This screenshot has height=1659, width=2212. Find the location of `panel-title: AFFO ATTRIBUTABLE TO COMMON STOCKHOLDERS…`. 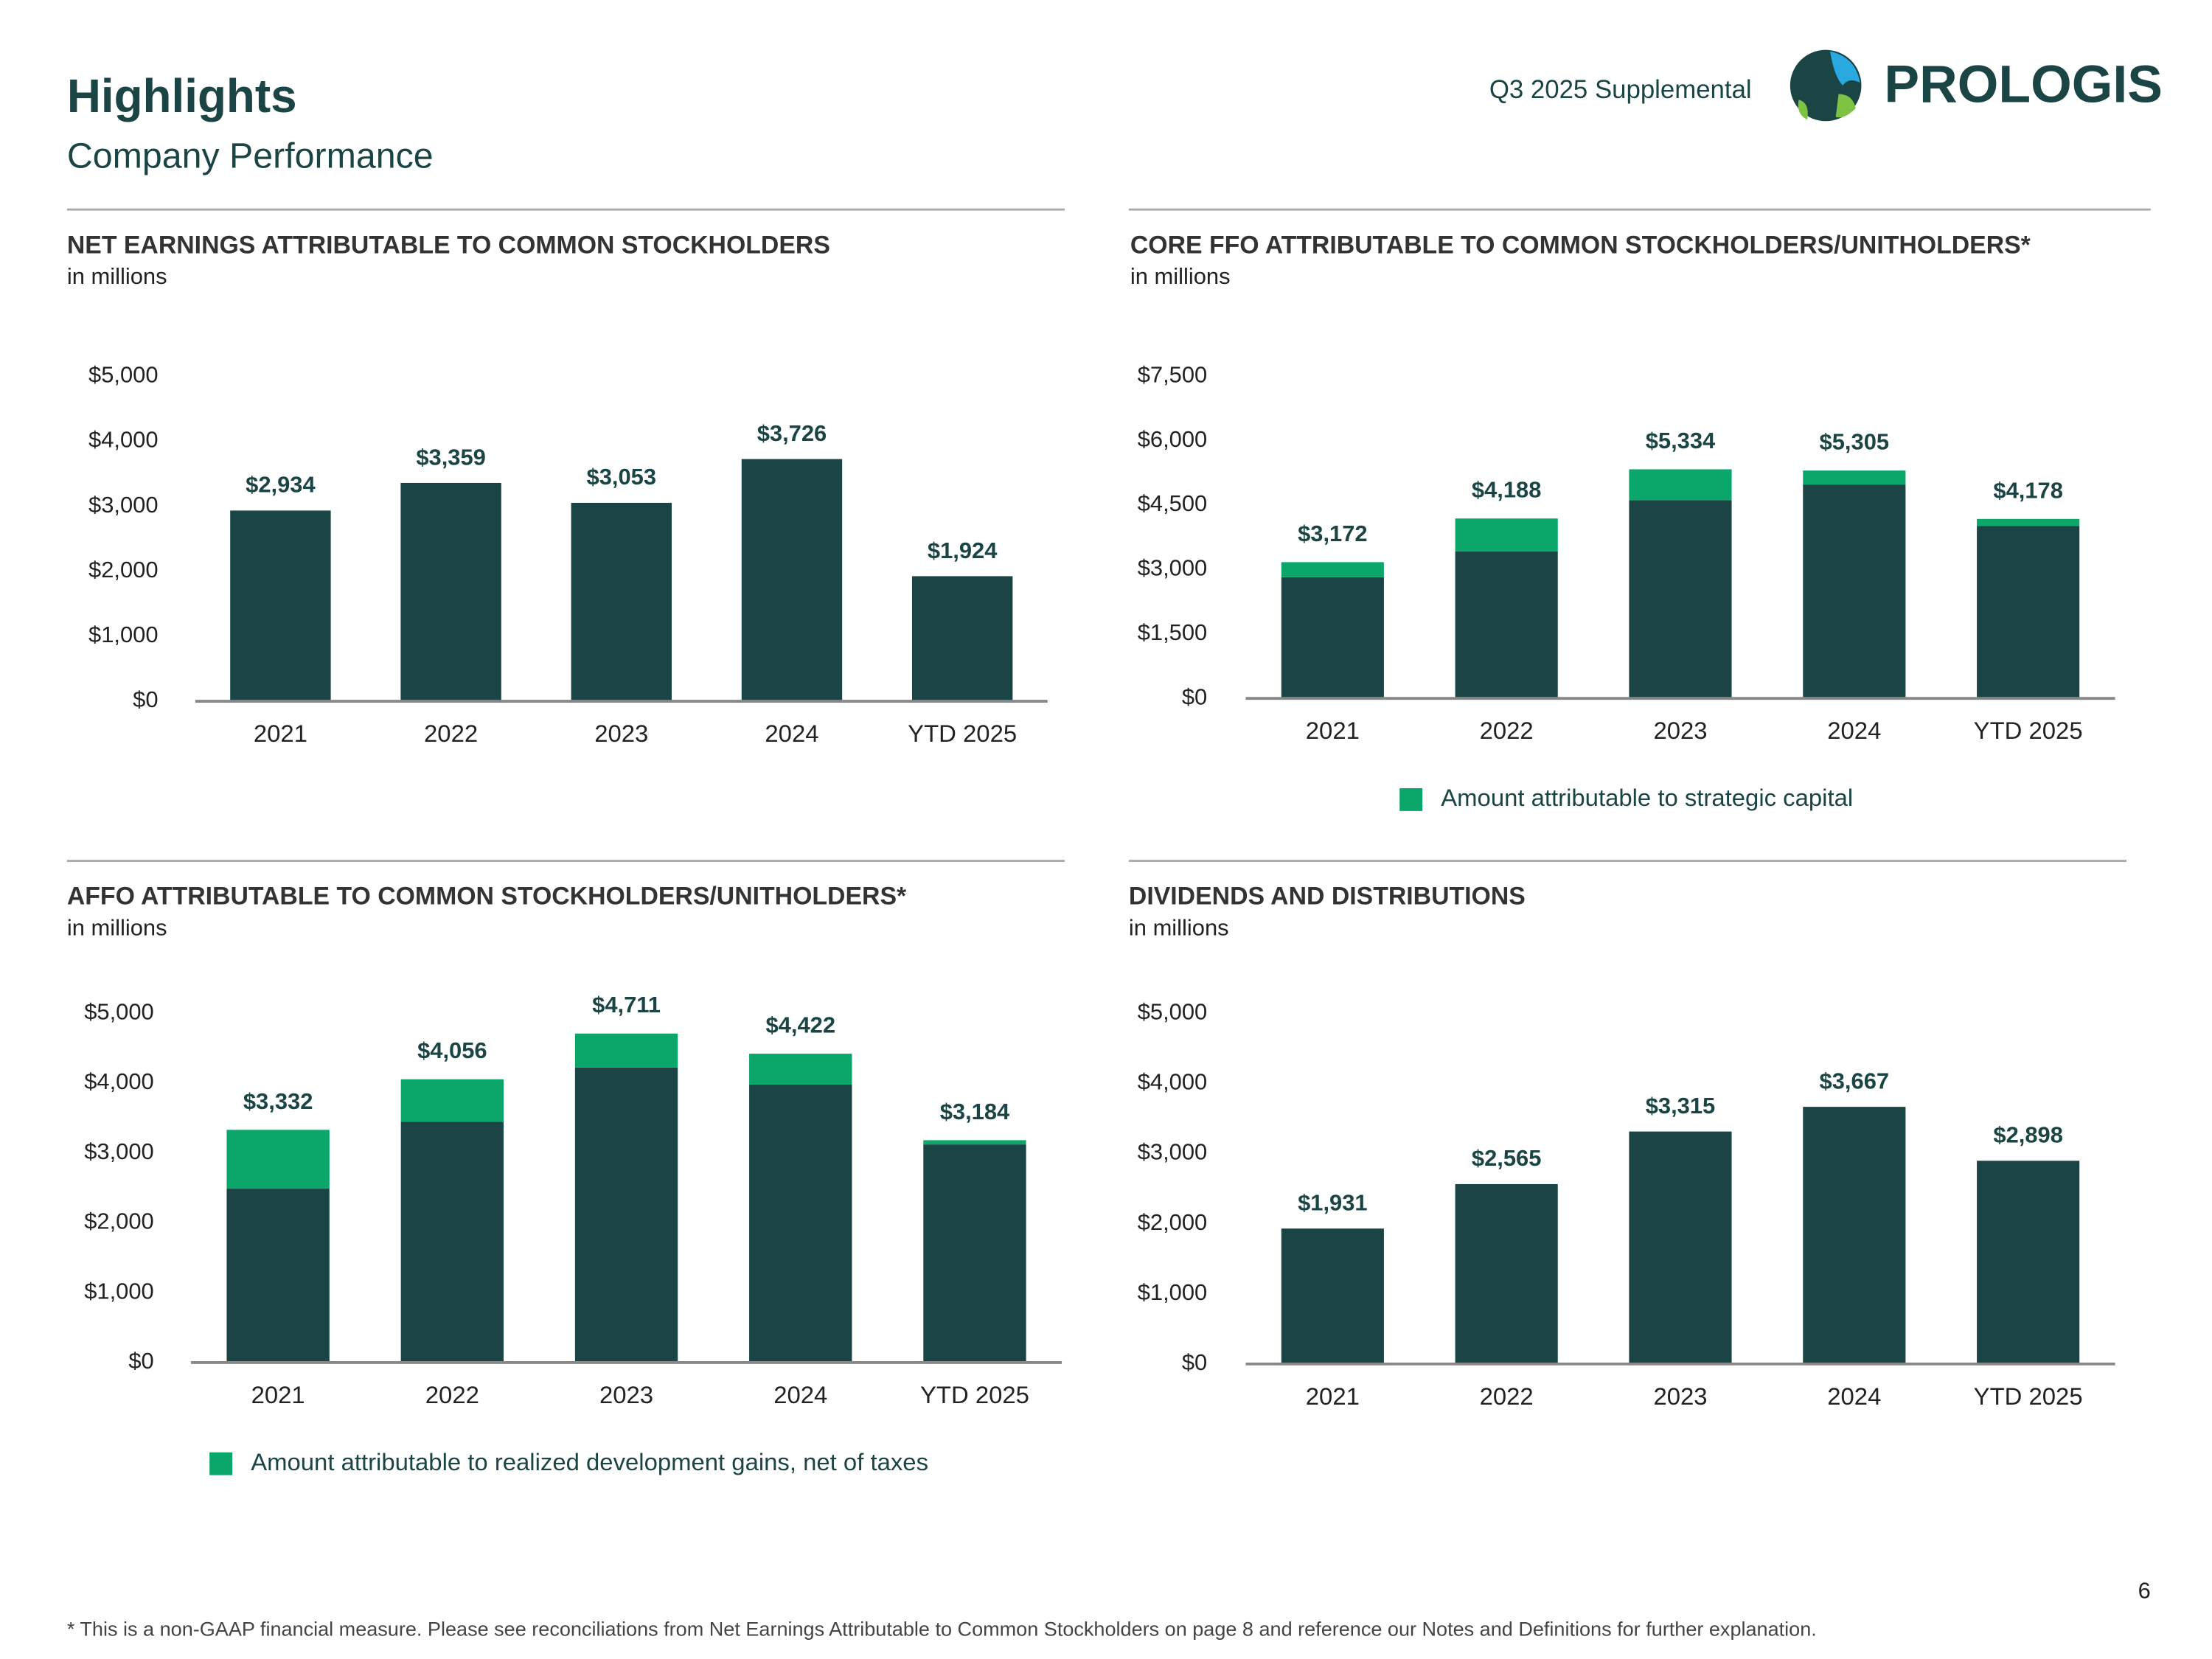

panel-title: AFFO ATTRIBUTABLE TO COMMON STOCKHOLDERS… is located at coordinates (487, 897).